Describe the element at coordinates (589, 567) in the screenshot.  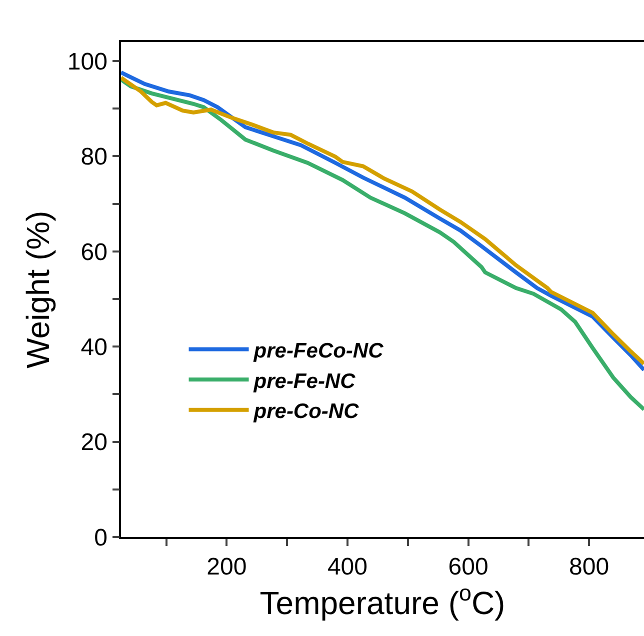
I see `x-tick-label: 800` at that location.